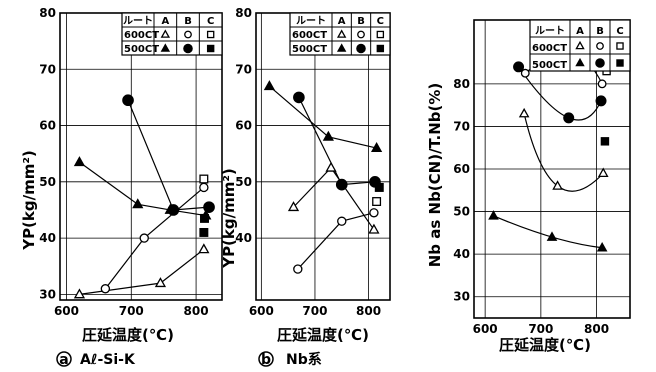 The image size is (656, 372). What do you see at coordinates (47, 69) in the screenshot?
I see `chart-a-y-tick-label-4: 70` at bounding box center [47, 69].